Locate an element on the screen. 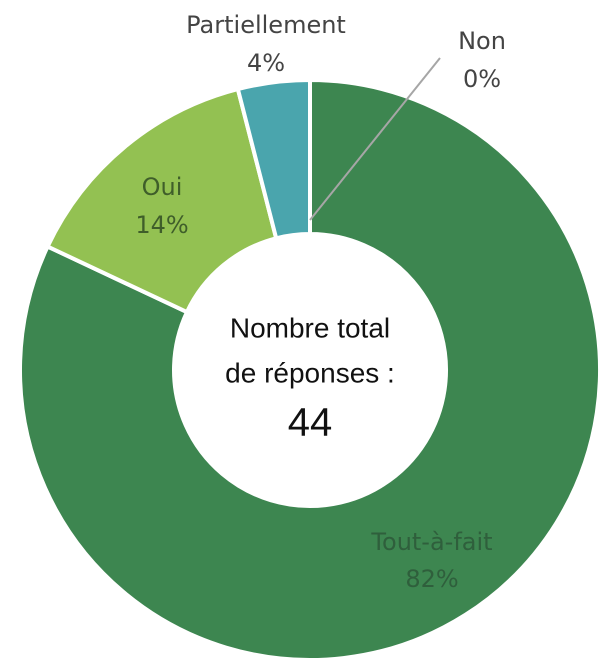 The width and height of the screenshot is (602, 661). leader-line is located at coordinates (375, 139).